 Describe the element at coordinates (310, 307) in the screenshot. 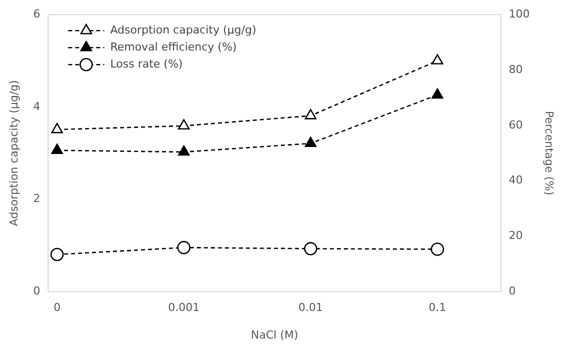

I see `x-tick-label: 0.01` at that location.